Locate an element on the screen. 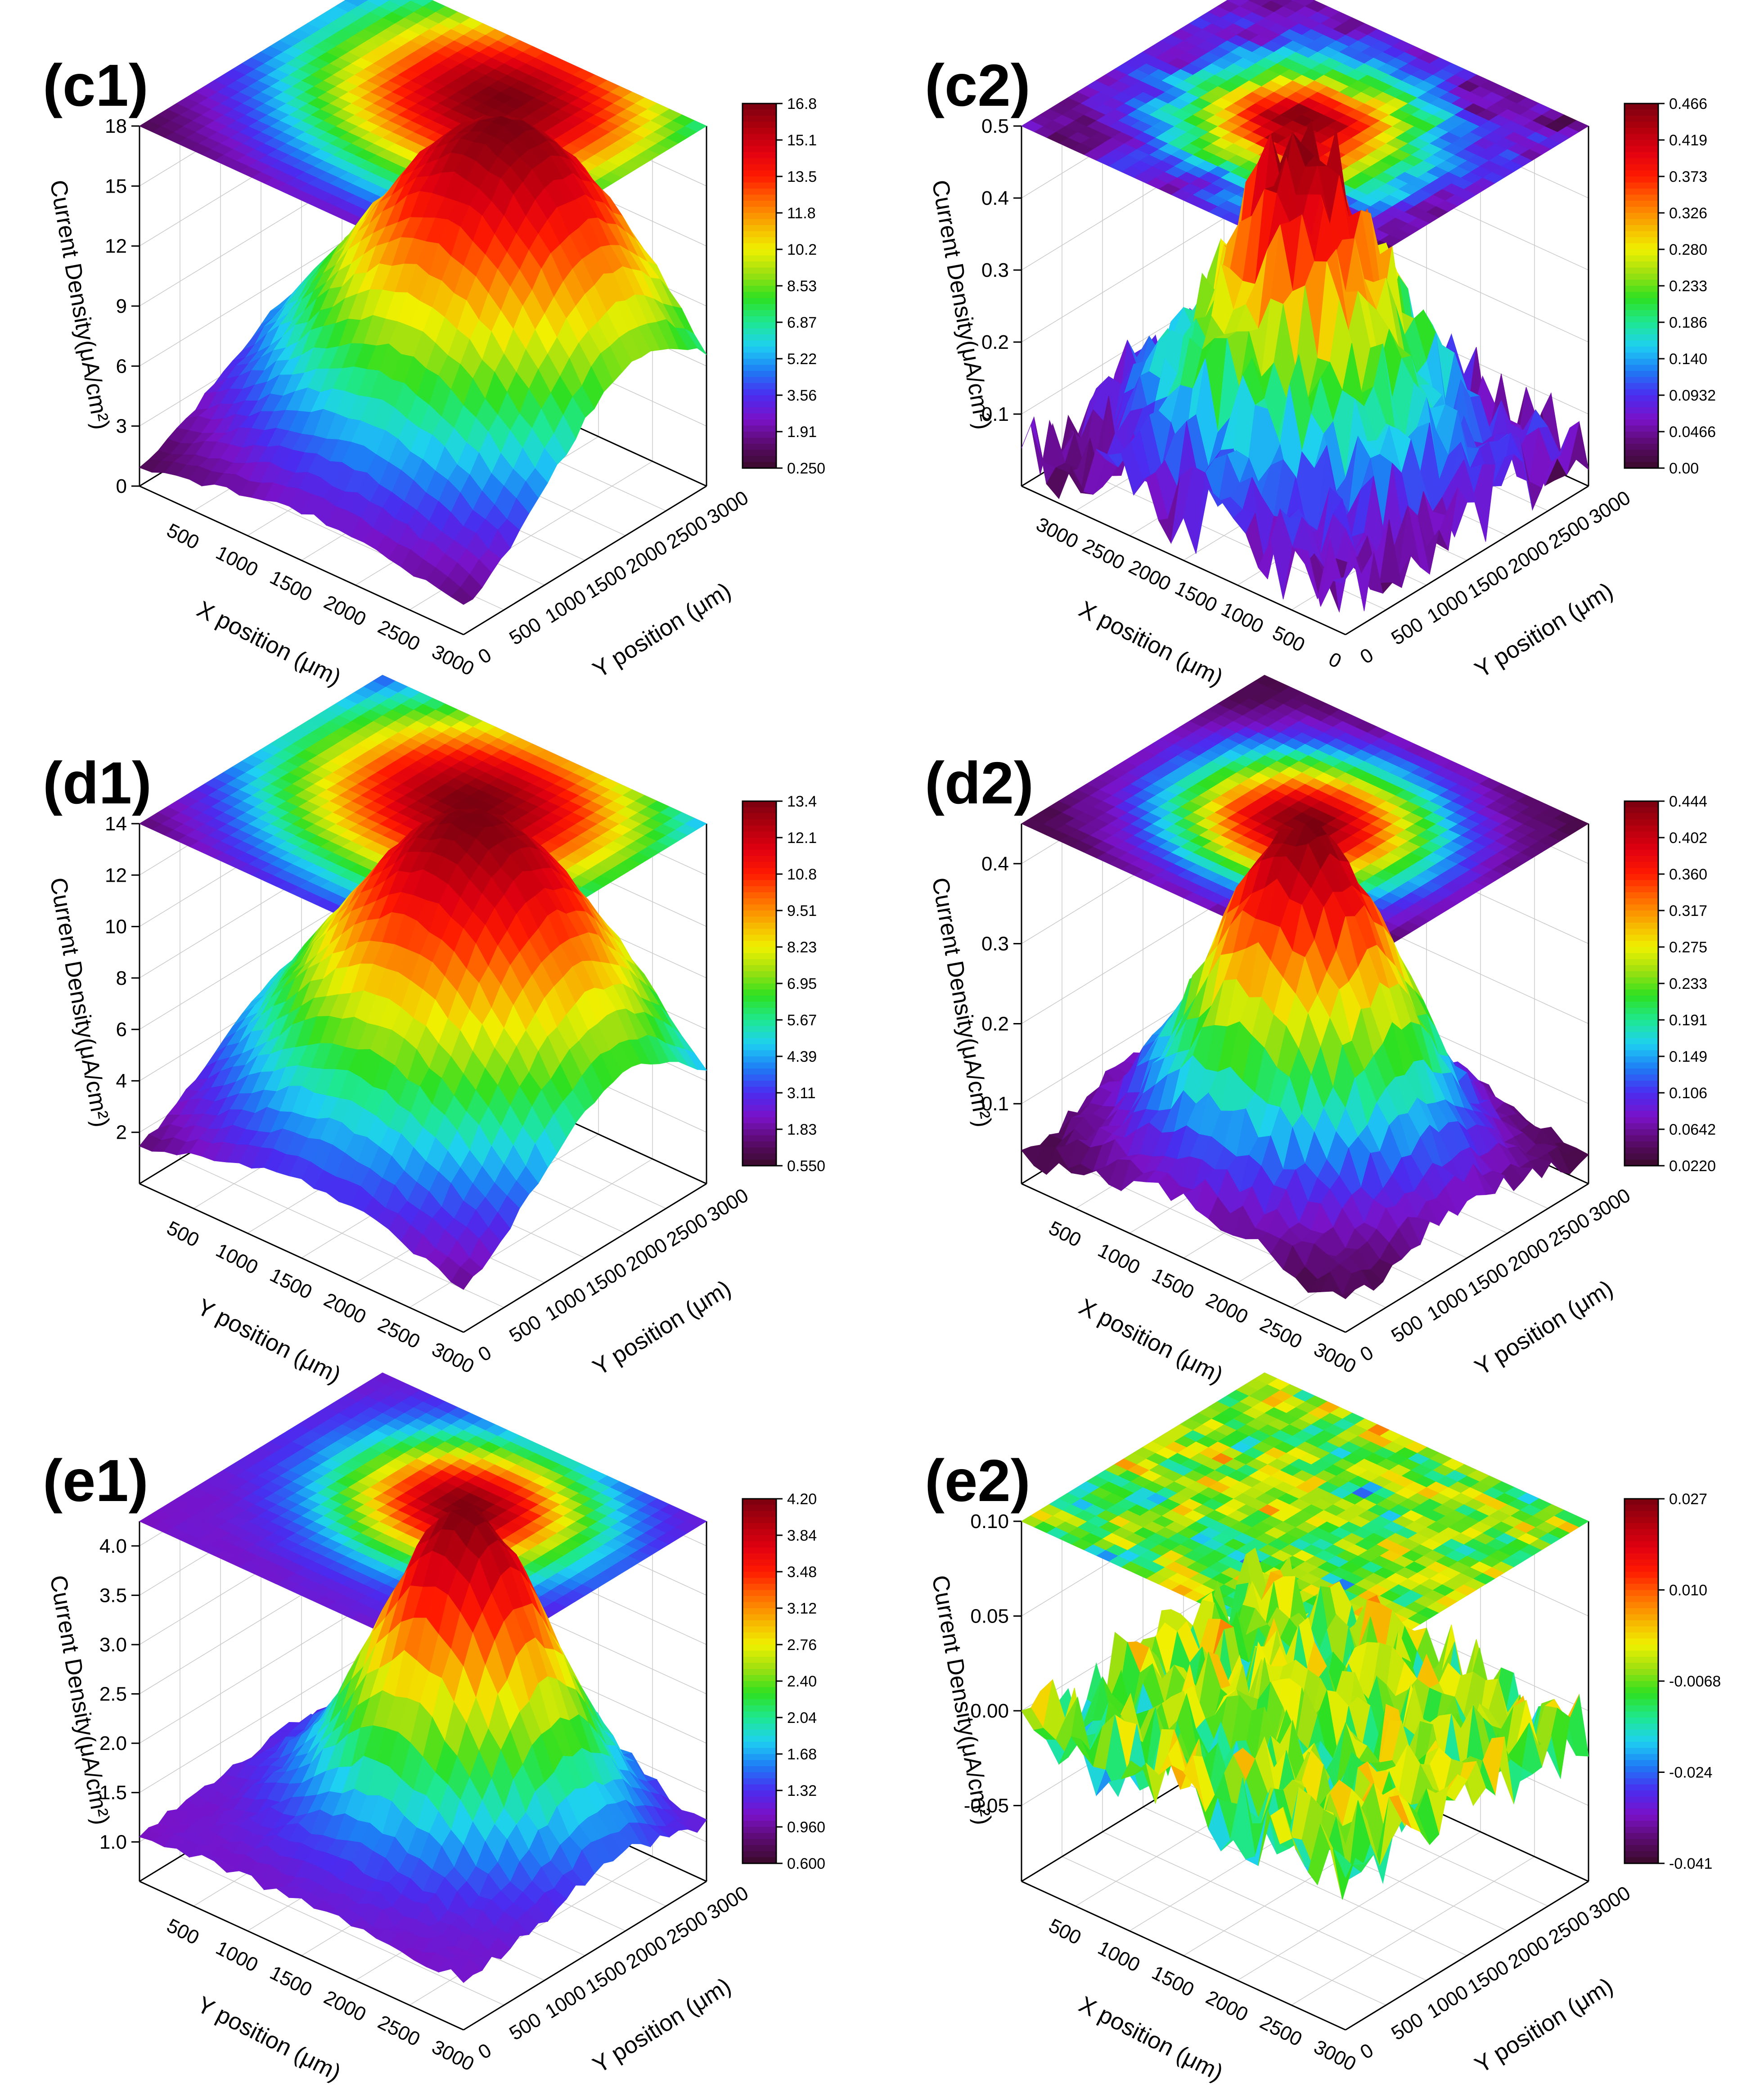  colorbar-tick-label: 0.419 is located at coordinates (1688, 140).